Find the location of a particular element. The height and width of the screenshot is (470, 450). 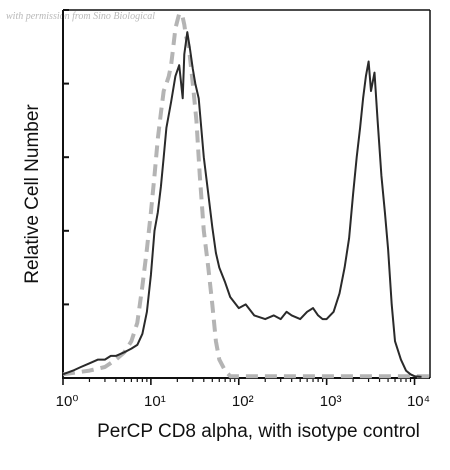

watermark-text: with permission from Sino Biological is located at coordinates (80, 16).